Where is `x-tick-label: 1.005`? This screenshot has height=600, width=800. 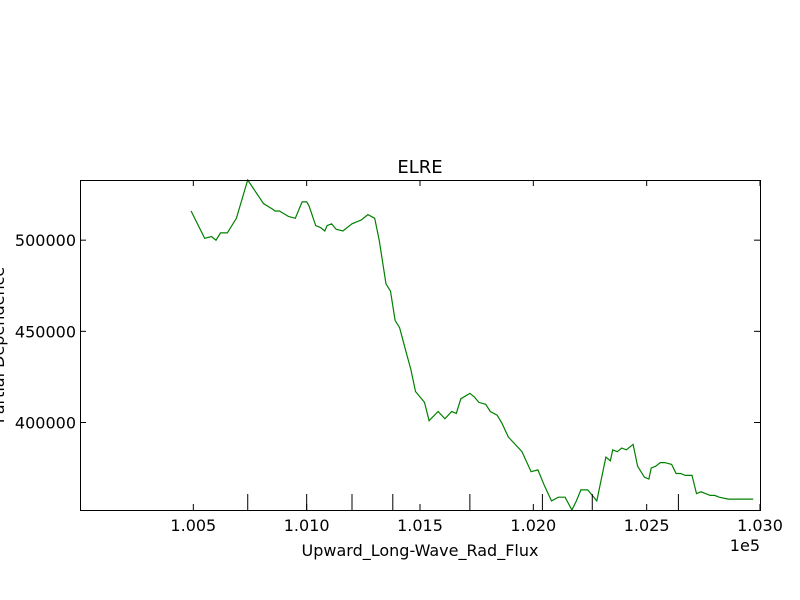 x-tick-label: 1.005 is located at coordinates (193, 525).